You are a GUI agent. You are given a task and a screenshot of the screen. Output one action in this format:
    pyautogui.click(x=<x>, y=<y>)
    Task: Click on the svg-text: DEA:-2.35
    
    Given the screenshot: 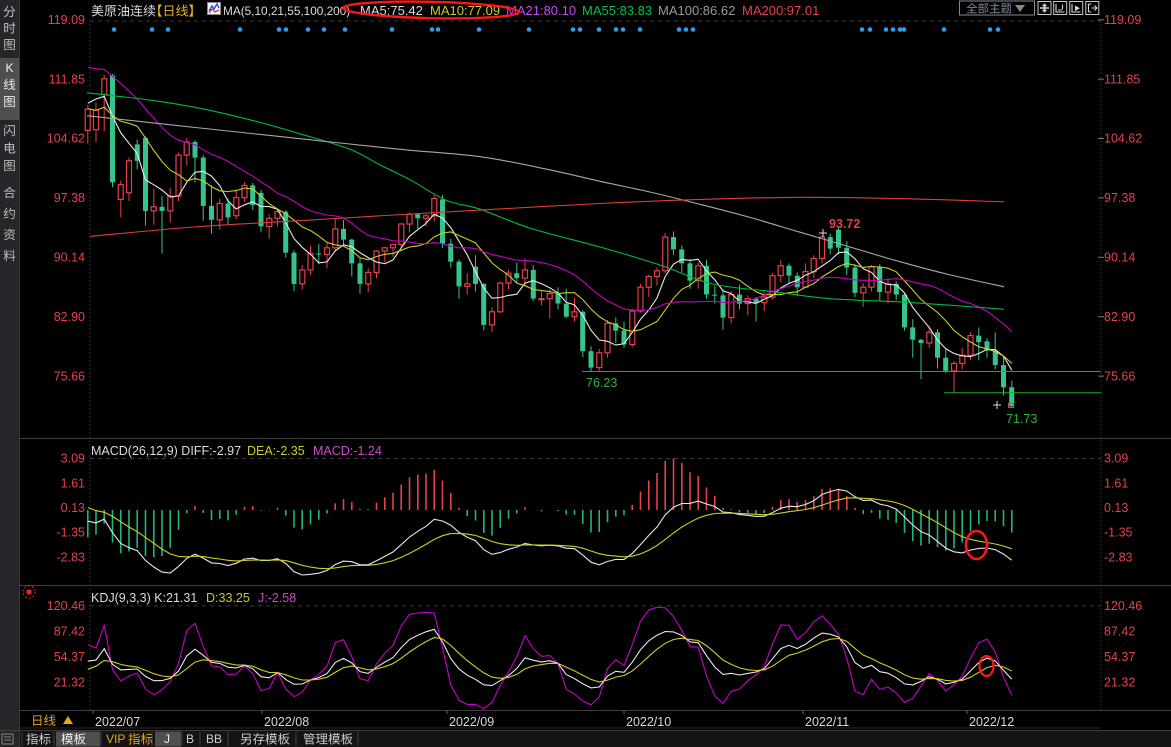 What is the action you would take?
    pyautogui.click(x=276, y=451)
    